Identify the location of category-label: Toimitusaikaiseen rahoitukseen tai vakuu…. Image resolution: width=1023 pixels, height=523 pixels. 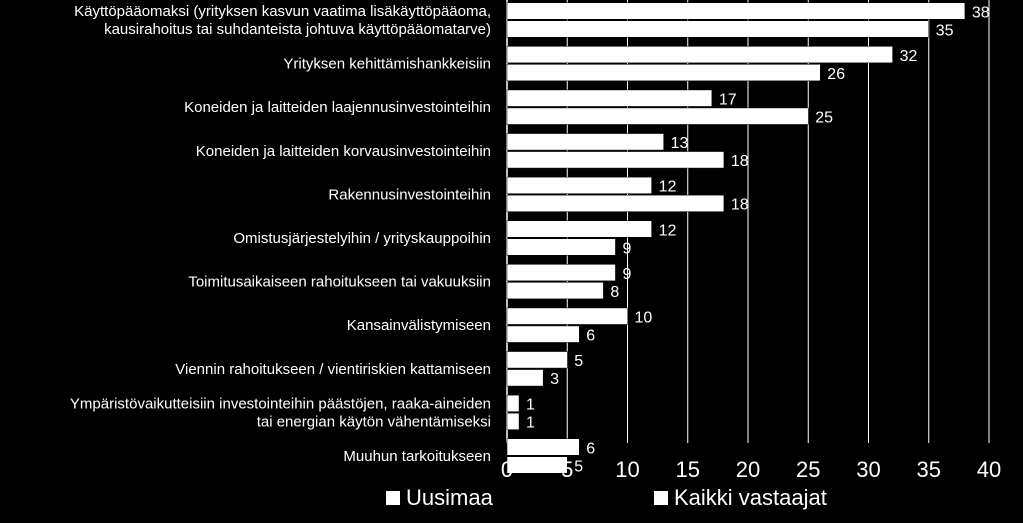
(339, 282).